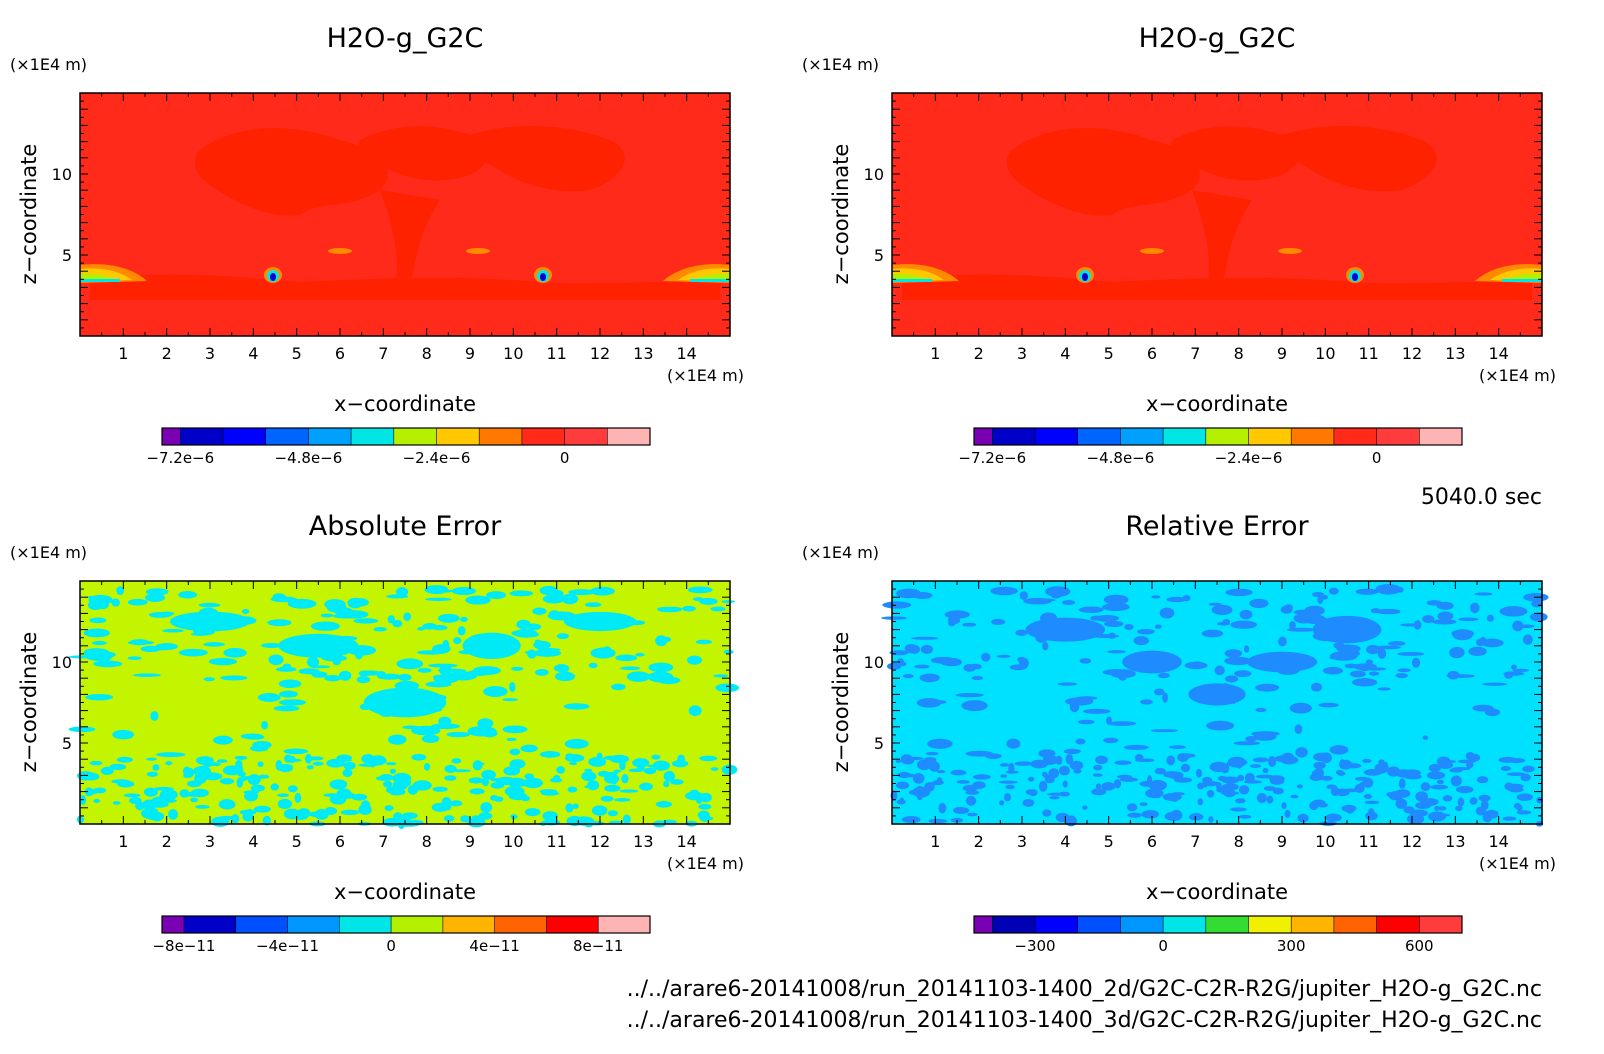  Describe the element at coordinates (113, 273) in the screenshot. I see `boundary-feature-left` at that location.